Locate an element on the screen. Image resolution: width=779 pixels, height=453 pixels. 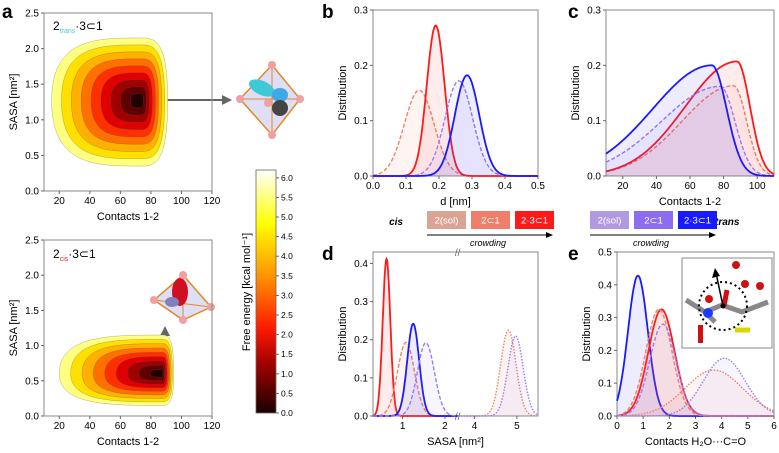
legend-item-trans-2: 2·3⊂1 is located at coordinates (697, 220).